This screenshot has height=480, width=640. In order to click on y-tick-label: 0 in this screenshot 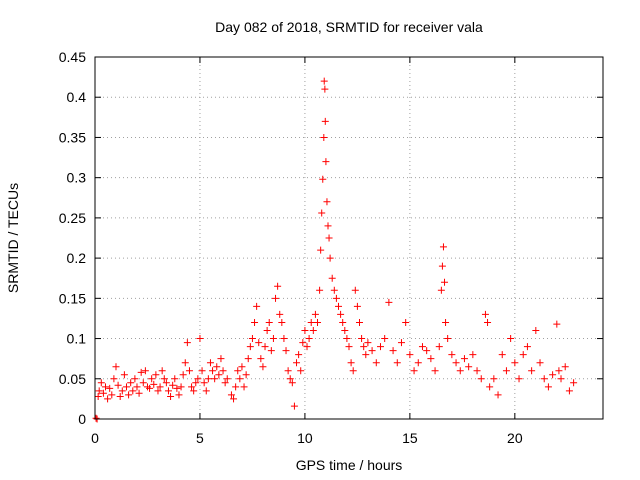, I will do `click(82, 419)`.